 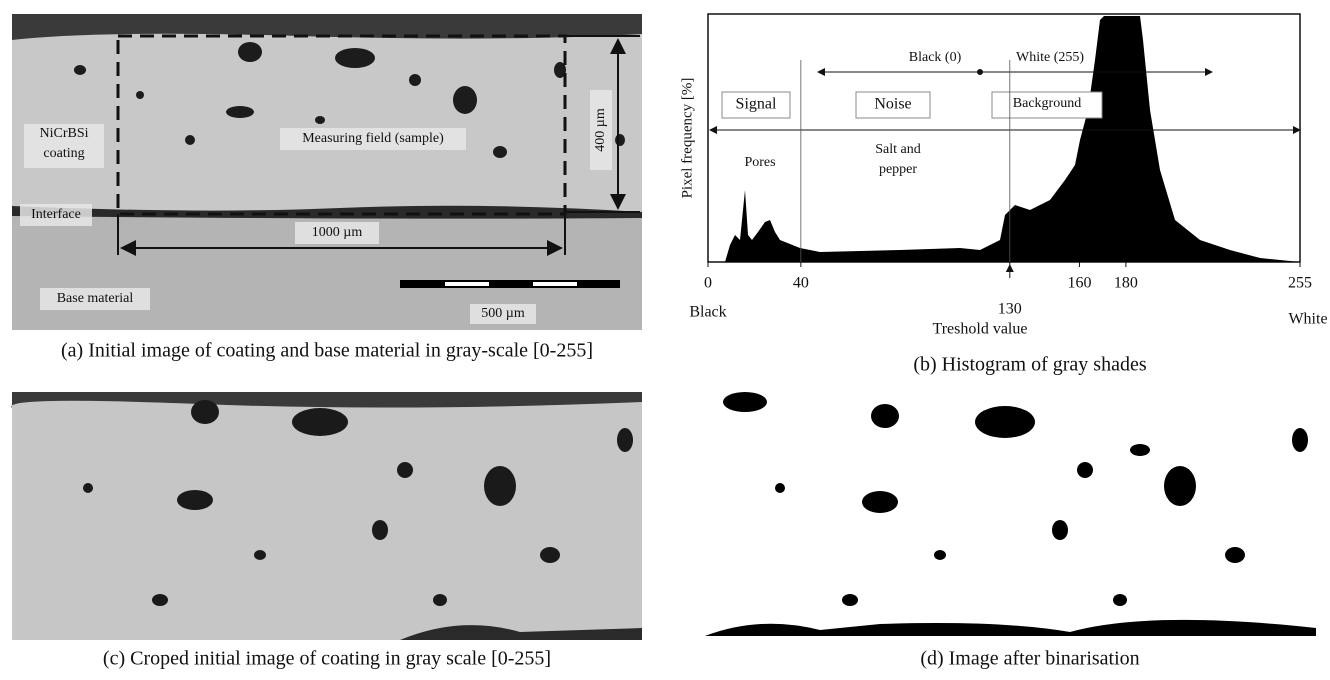 What do you see at coordinates (95, 298) in the screenshot?
I see `label: Base material` at bounding box center [95, 298].